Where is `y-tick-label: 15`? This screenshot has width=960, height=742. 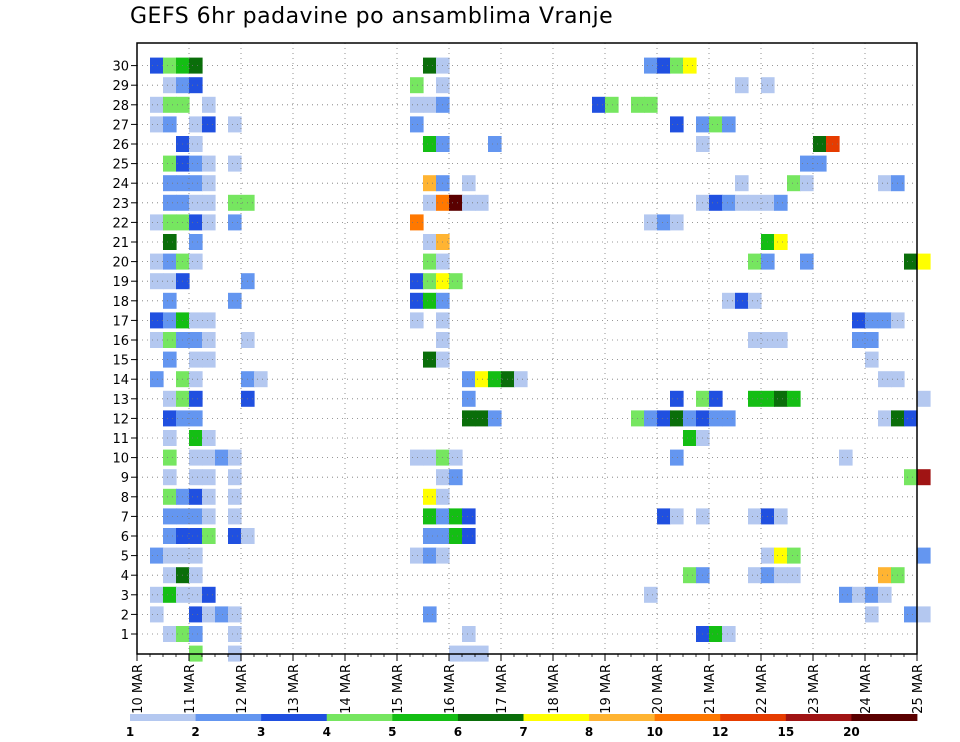
y-tick-label: 15 is located at coordinates (120, 361).